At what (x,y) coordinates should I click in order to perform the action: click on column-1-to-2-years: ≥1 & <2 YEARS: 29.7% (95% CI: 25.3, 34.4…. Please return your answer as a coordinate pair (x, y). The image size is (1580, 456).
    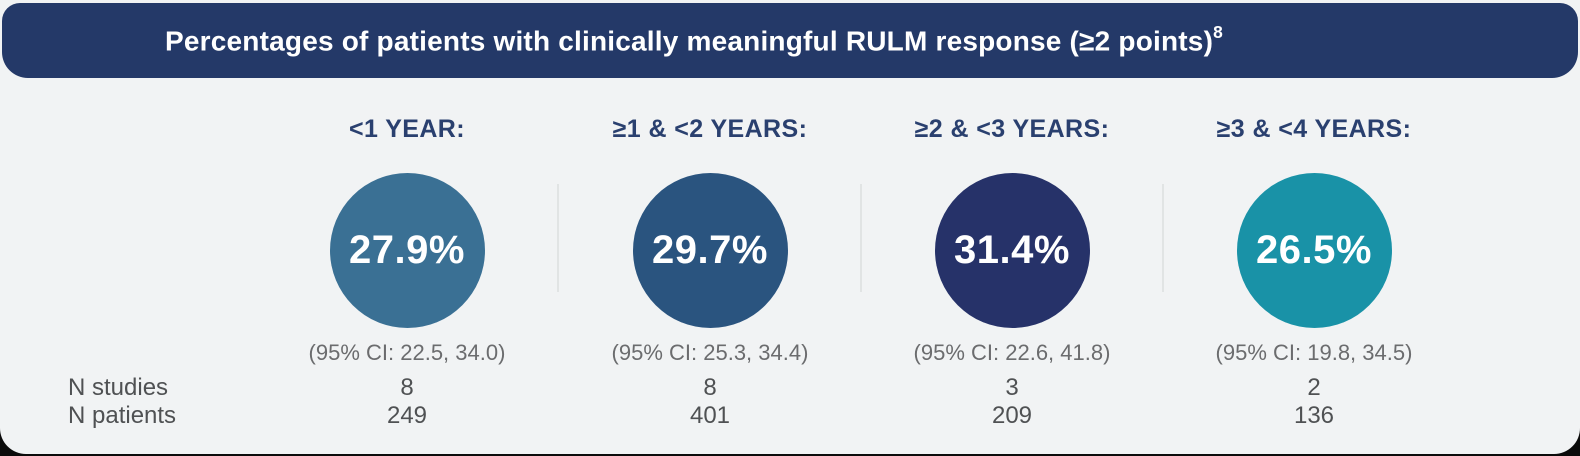
    Looking at the image, I should click on (710, 235).